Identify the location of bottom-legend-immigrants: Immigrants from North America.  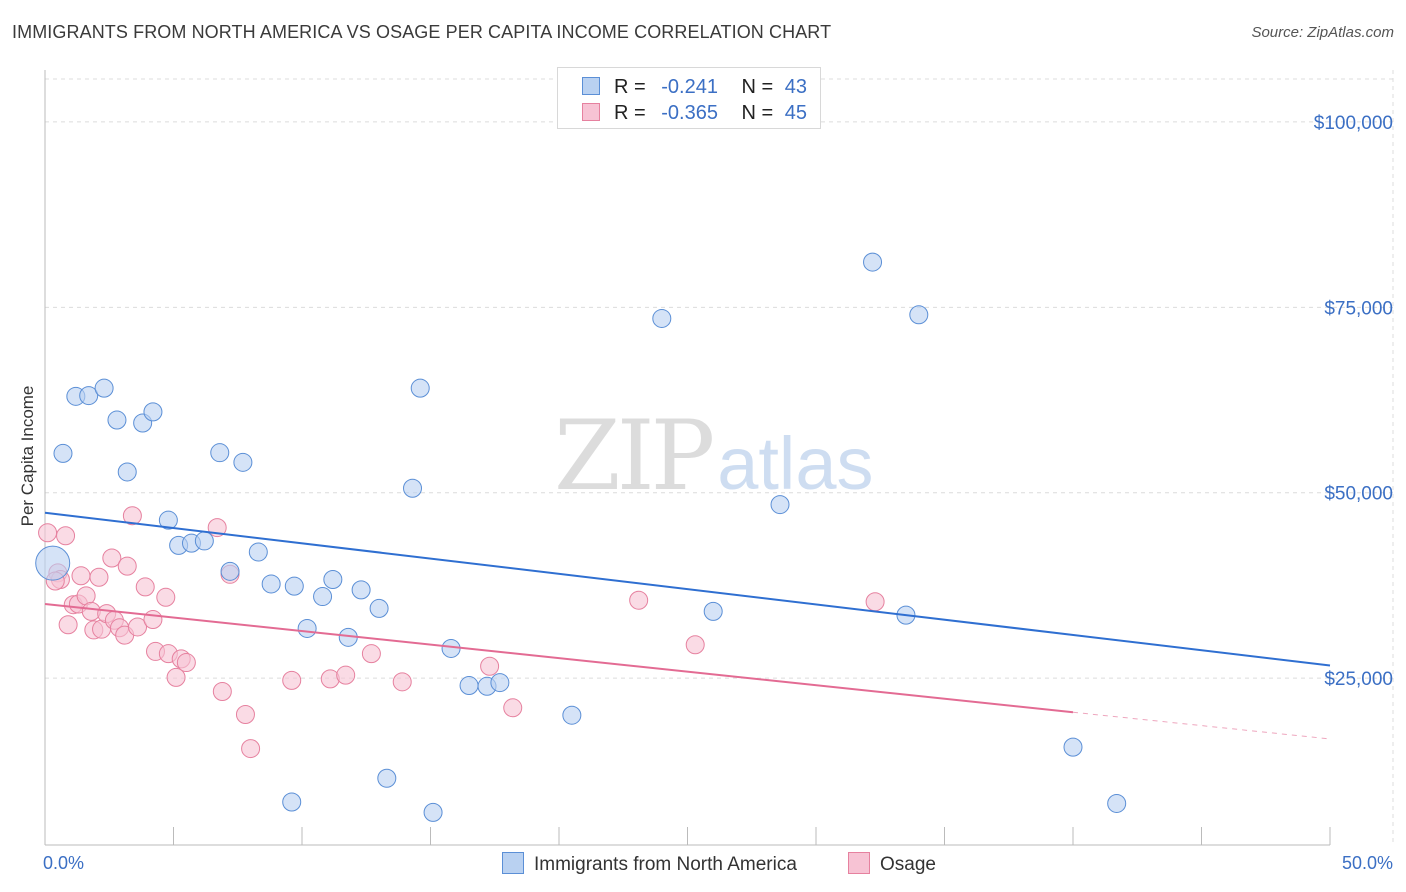
(649, 864).